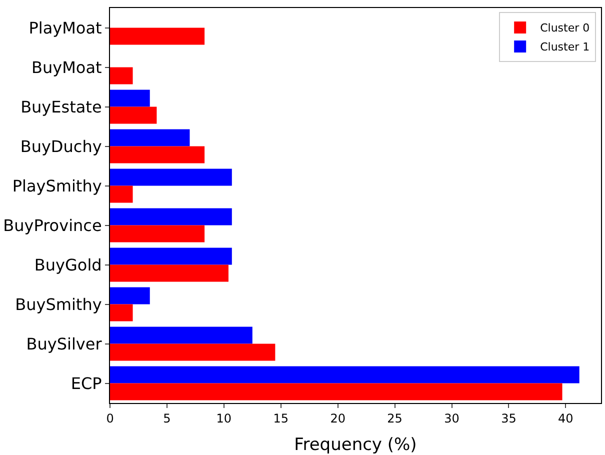 This screenshot has height=455, width=605. What do you see at coordinates (58, 304) in the screenshot?
I see `y-tick-label: BuySmithy` at bounding box center [58, 304].